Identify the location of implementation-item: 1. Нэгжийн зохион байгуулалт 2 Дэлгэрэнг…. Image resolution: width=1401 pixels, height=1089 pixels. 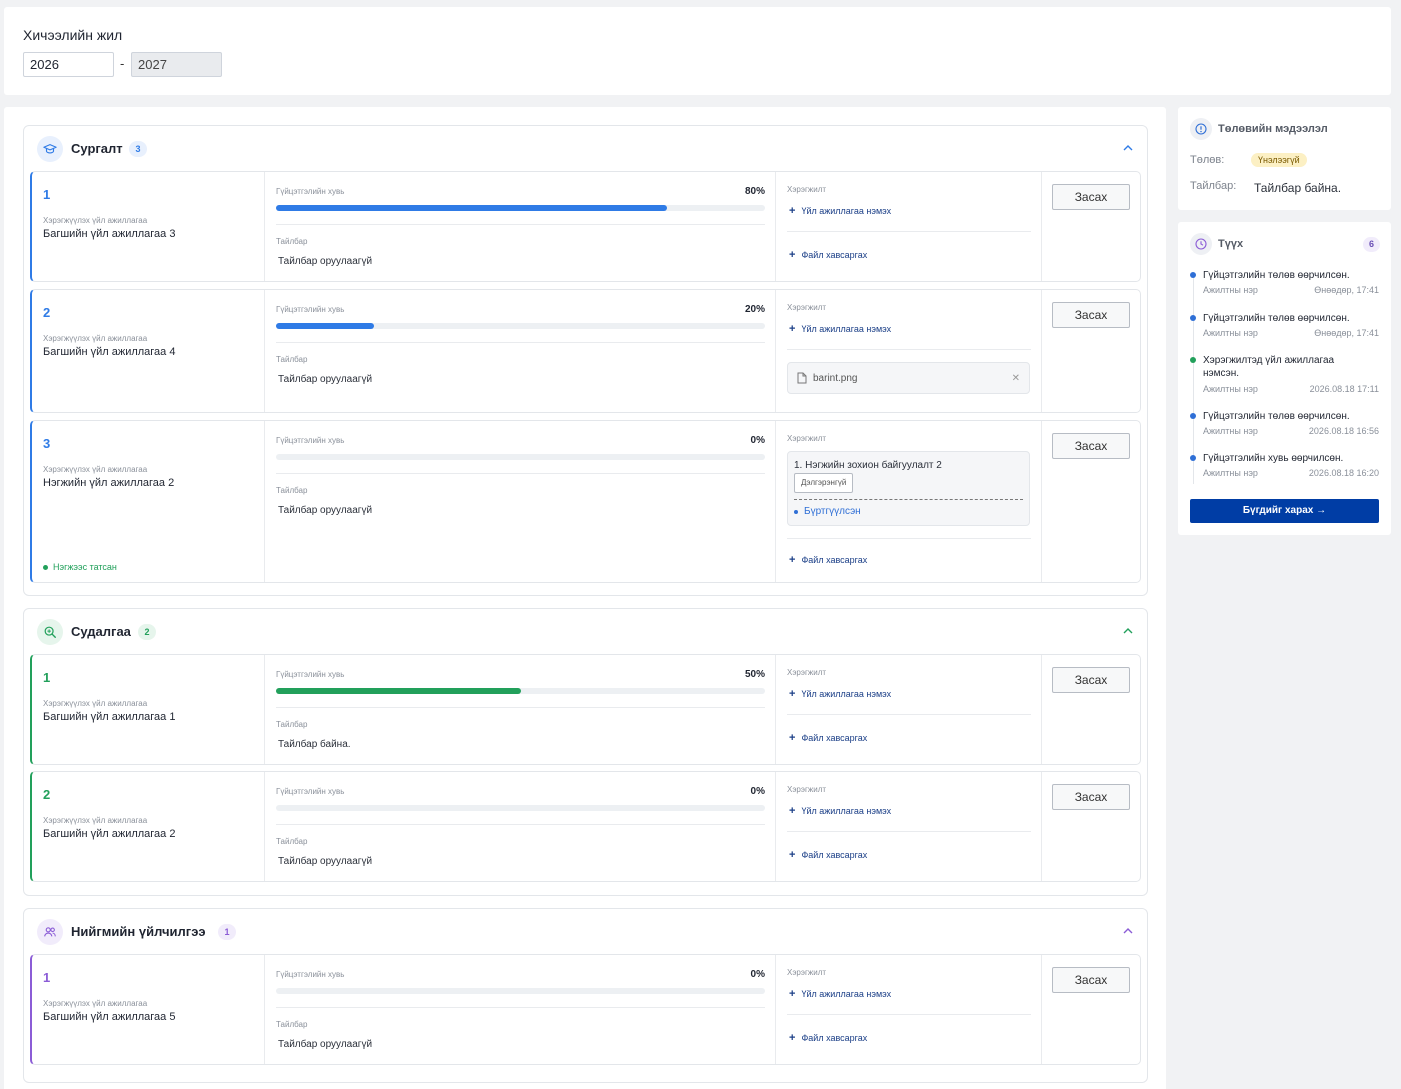
(908, 488).